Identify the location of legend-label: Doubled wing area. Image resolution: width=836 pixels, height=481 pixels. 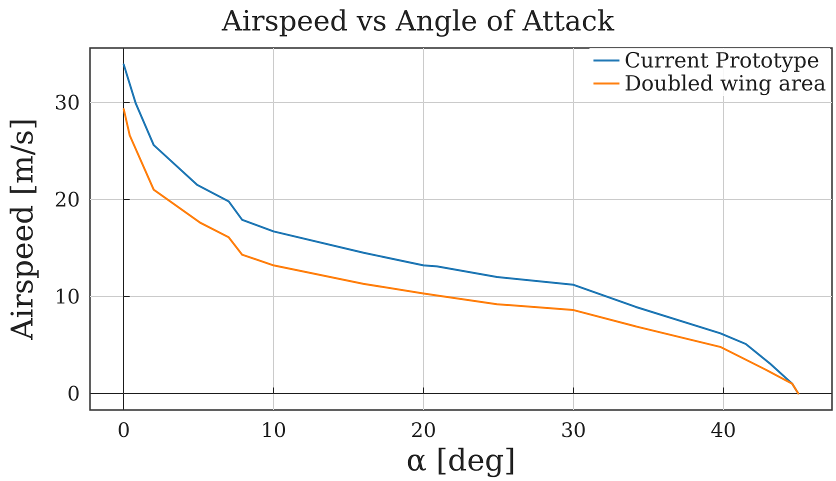
(725, 84).